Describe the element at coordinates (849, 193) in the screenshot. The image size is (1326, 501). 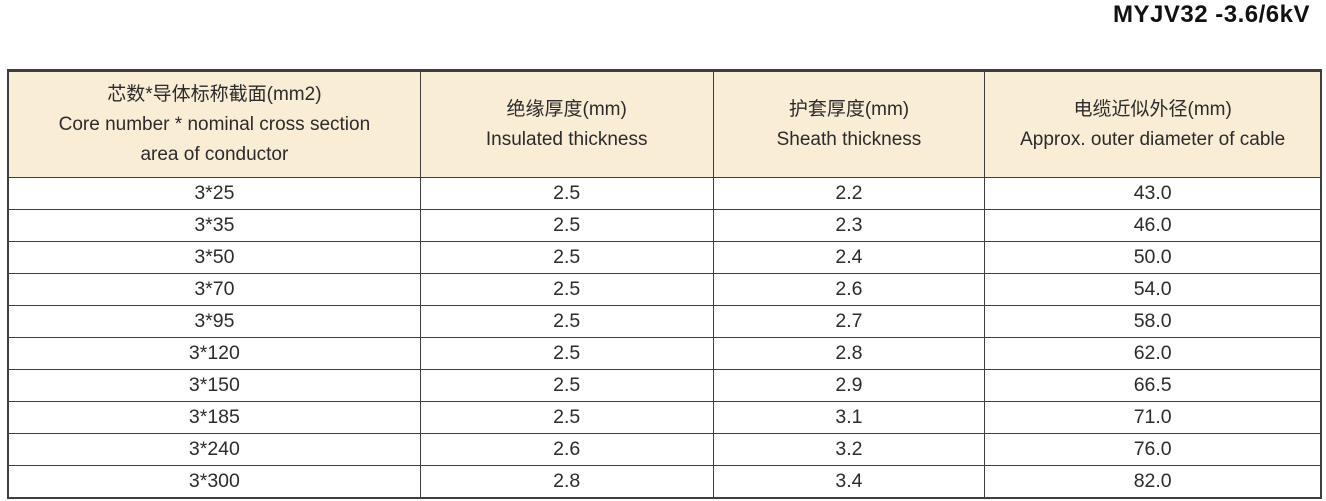
I see `table-cell: 2.2` at that location.